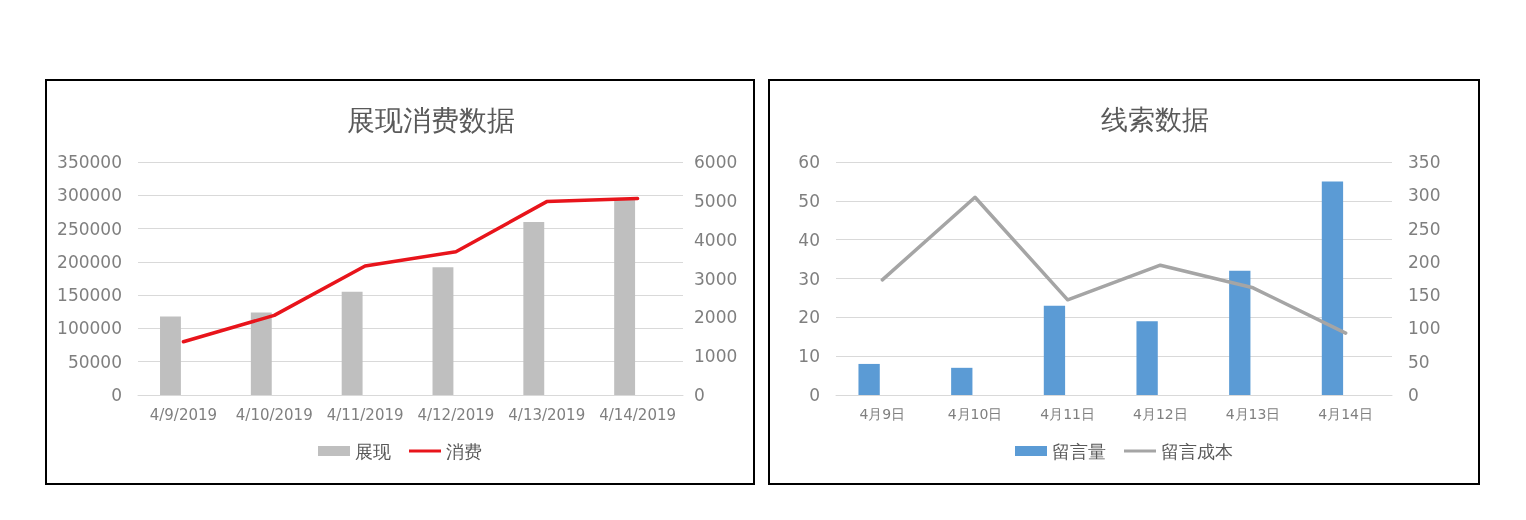 The width and height of the screenshot is (1526, 520). What do you see at coordinates (882, 414) in the screenshot?
I see `x-tick-label: 4月9日` at bounding box center [882, 414].